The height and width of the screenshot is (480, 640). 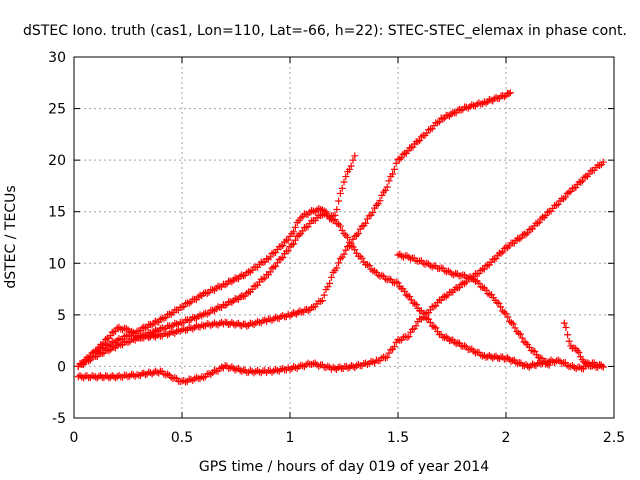 I want to click on y-tick-label: 10, so click(x=57, y=264).